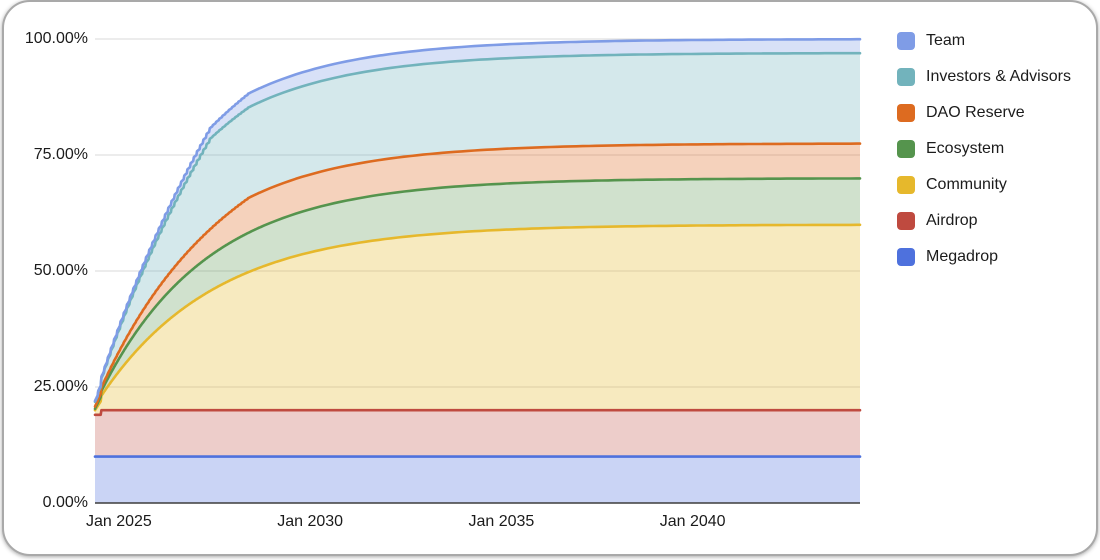 This screenshot has width=1100, height=560. Describe the element at coordinates (56, 38) in the screenshot. I see `y-tick-label: 100.00%` at that location.